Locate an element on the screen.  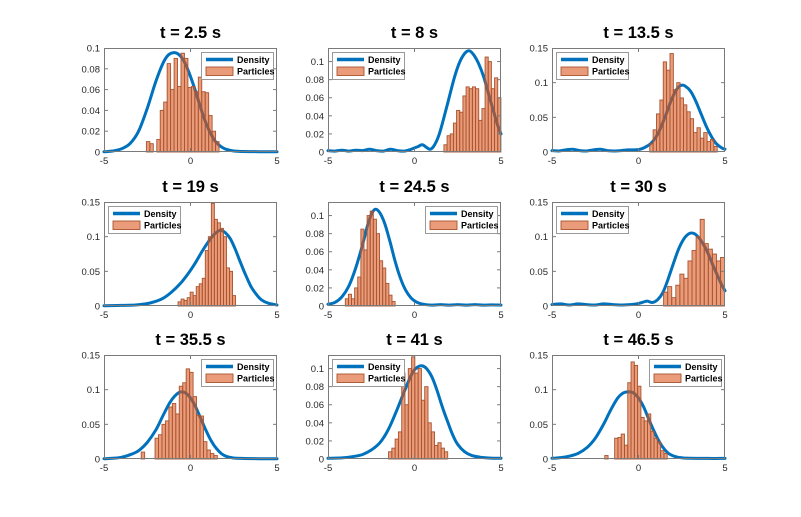
y-tick-label: 0.04 is located at coordinates (315, 270).